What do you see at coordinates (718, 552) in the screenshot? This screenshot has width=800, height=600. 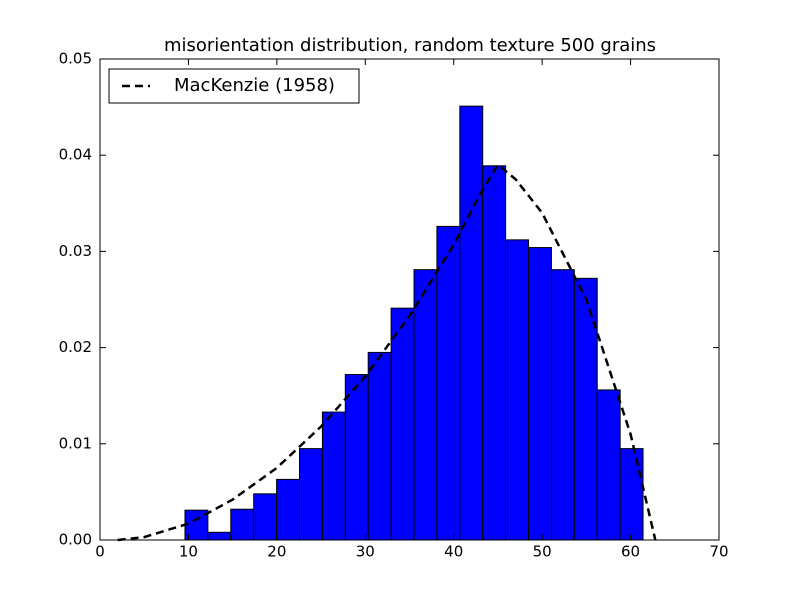 I see `x-tick-label: 70` at bounding box center [718, 552].